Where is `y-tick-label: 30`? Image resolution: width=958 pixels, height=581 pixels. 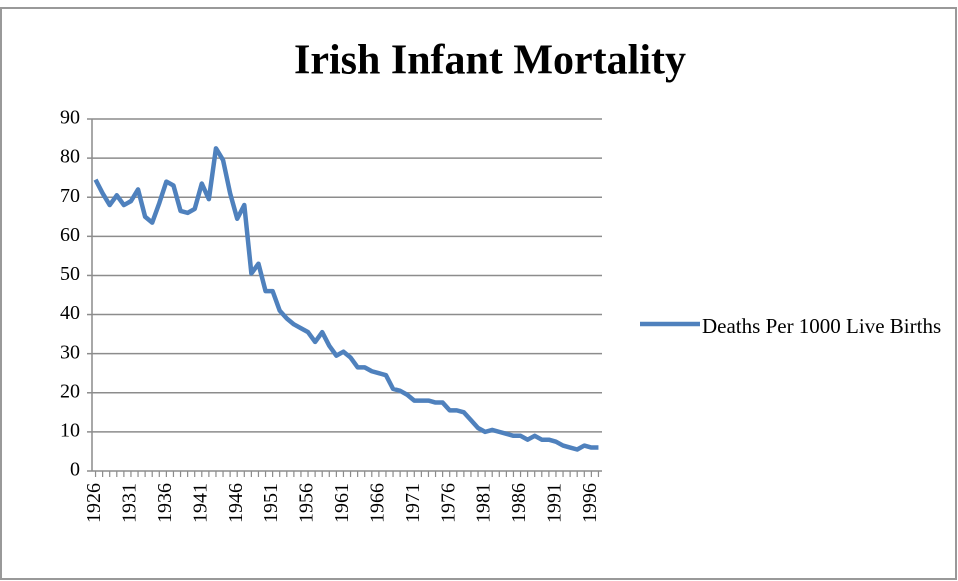 y-tick-label: 30 is located at coordinates (70, 352).